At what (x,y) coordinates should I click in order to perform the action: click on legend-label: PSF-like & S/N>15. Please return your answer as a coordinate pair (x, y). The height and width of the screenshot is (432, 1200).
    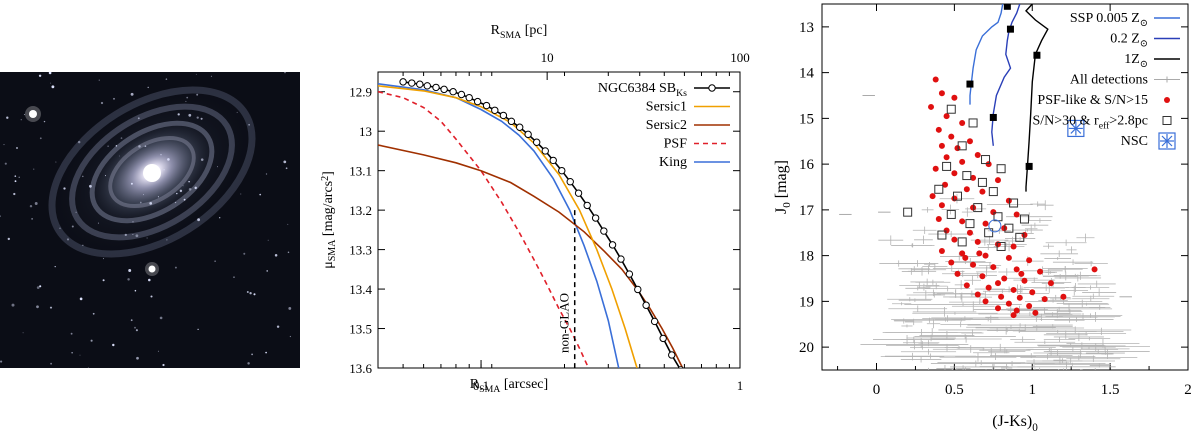
    Looking at the image, I should click on (1092, 100).